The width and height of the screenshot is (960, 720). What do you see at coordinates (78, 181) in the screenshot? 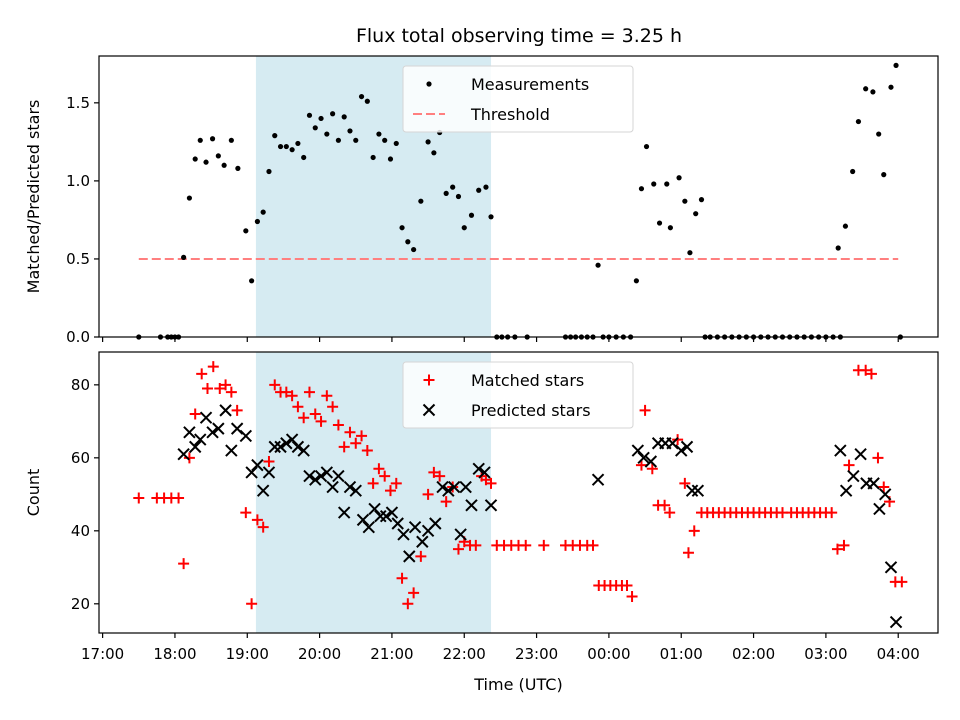
I see `y-tick-label: 1.0` at bounding box center [78, 181].